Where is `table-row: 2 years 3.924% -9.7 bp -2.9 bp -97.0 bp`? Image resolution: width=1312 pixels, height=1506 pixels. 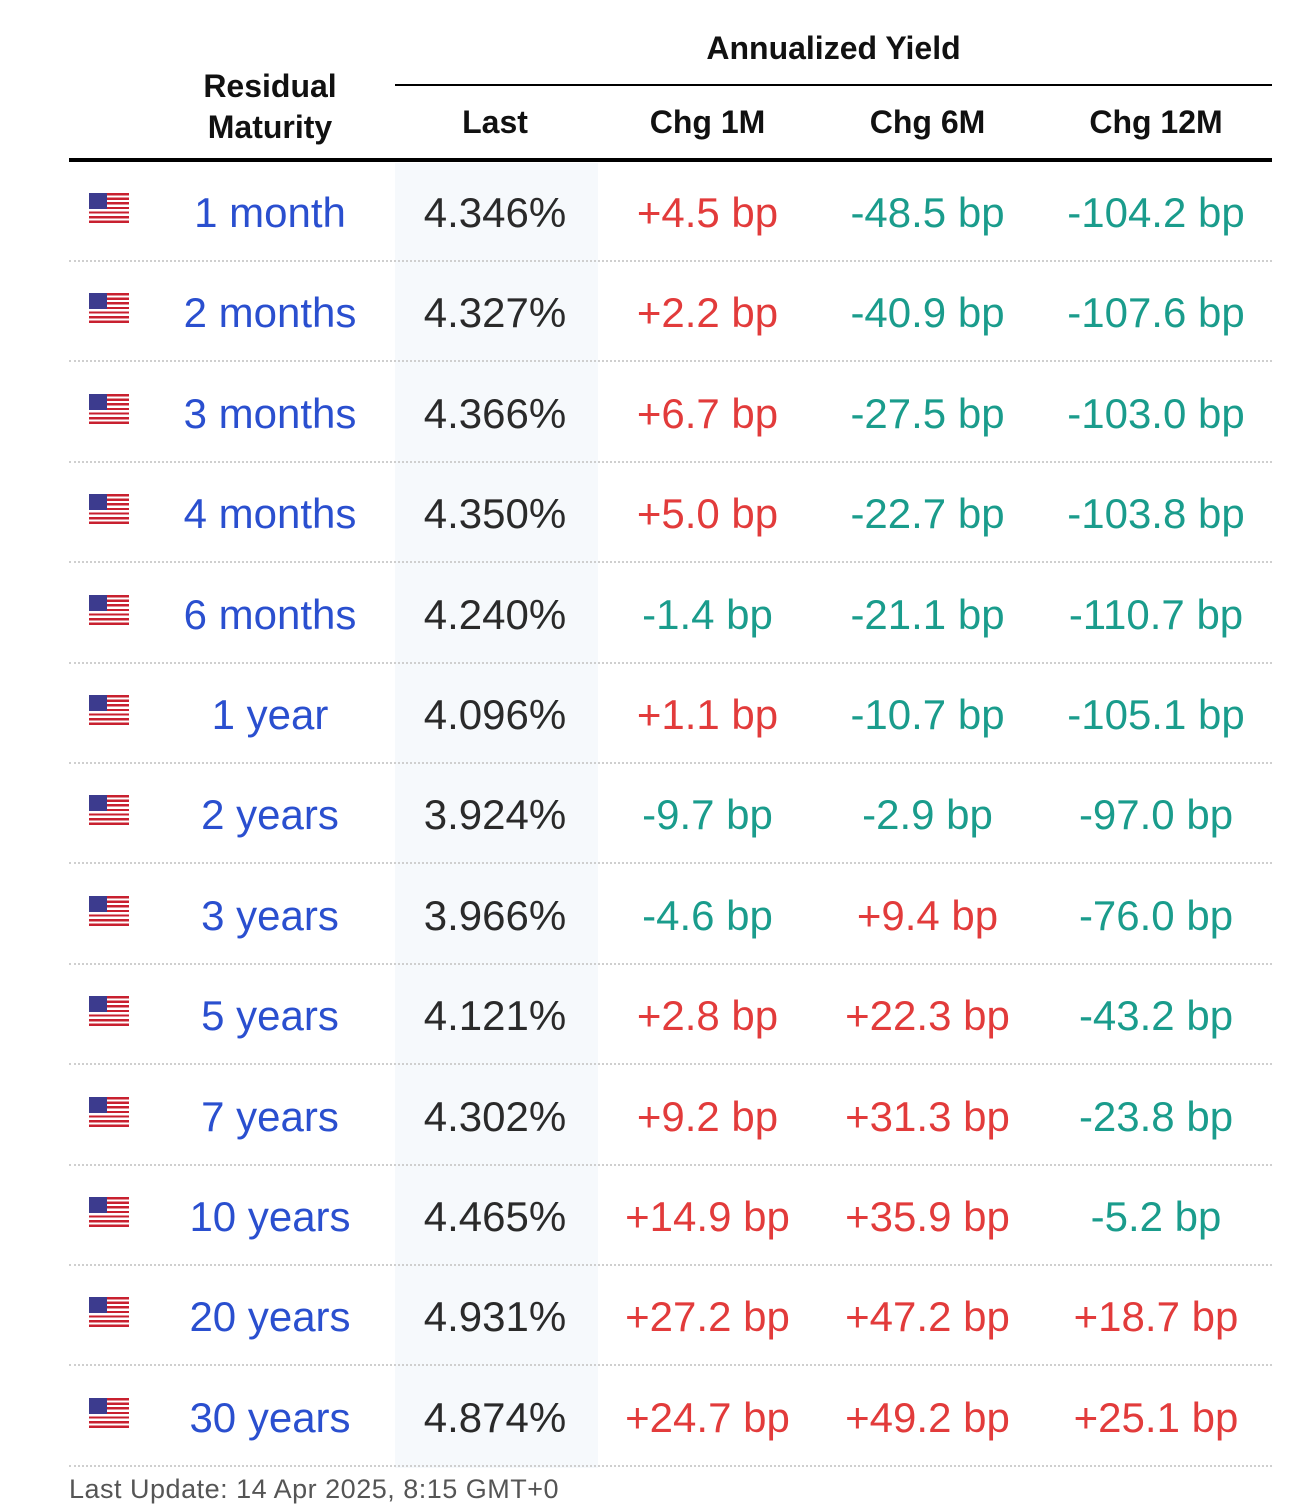
table-row: 2 years 3.924% -9.7 bp -2.9 bp -97.0 bp is located at coordinates (670, 815).